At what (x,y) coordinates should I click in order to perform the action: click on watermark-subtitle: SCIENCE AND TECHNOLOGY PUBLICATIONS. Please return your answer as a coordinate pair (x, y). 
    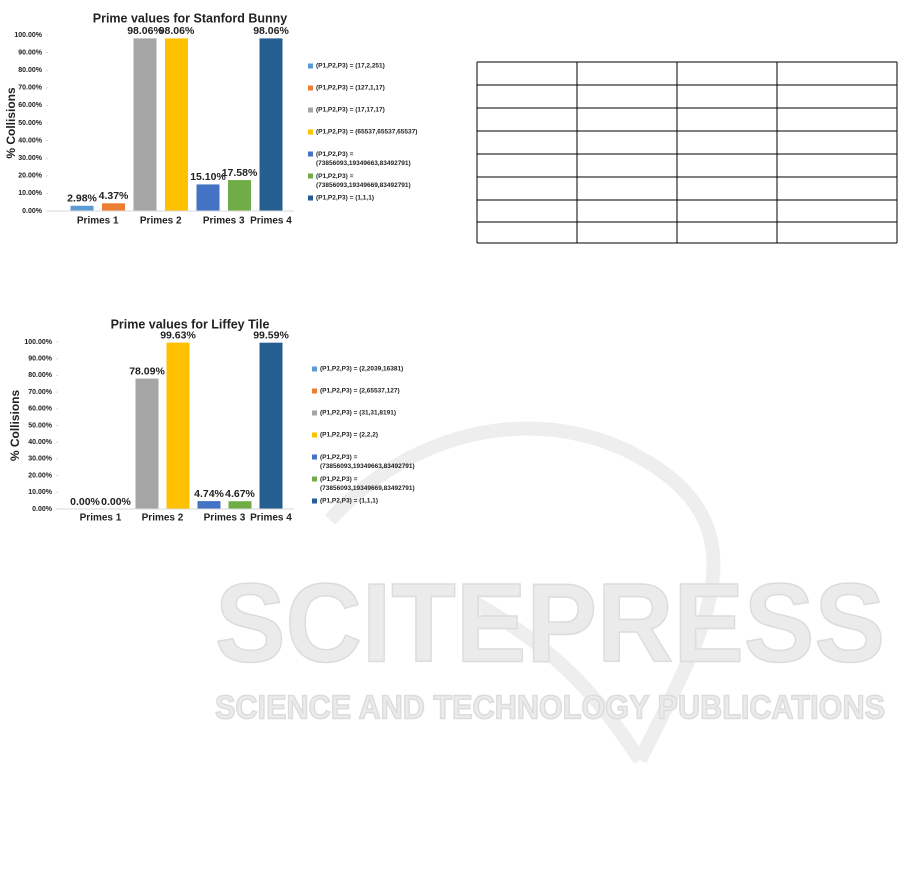
    Looking at the image, I should click on (550, 707).